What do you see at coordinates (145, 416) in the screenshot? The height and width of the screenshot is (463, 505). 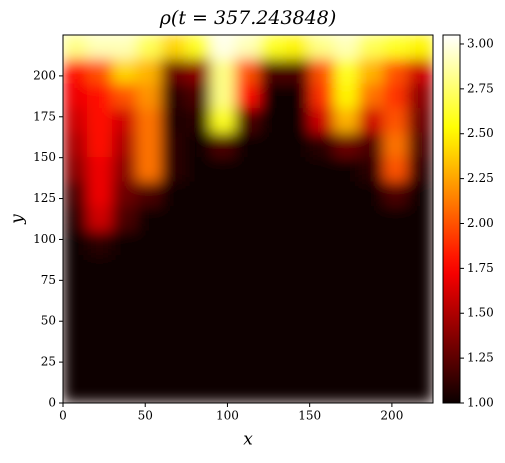 I see `x-tick-label: 50` at bounding box center [145, 416].